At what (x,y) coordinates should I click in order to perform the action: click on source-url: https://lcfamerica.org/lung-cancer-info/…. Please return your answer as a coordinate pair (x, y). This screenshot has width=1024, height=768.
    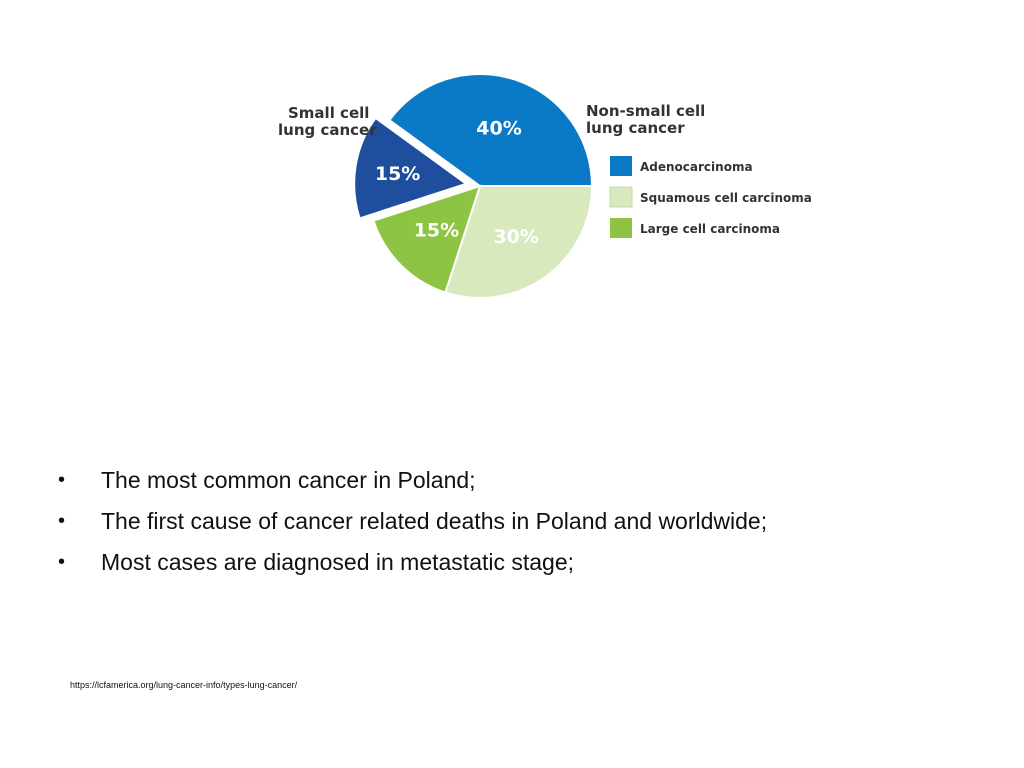
    Looking at the image, I should click on (184, 685).